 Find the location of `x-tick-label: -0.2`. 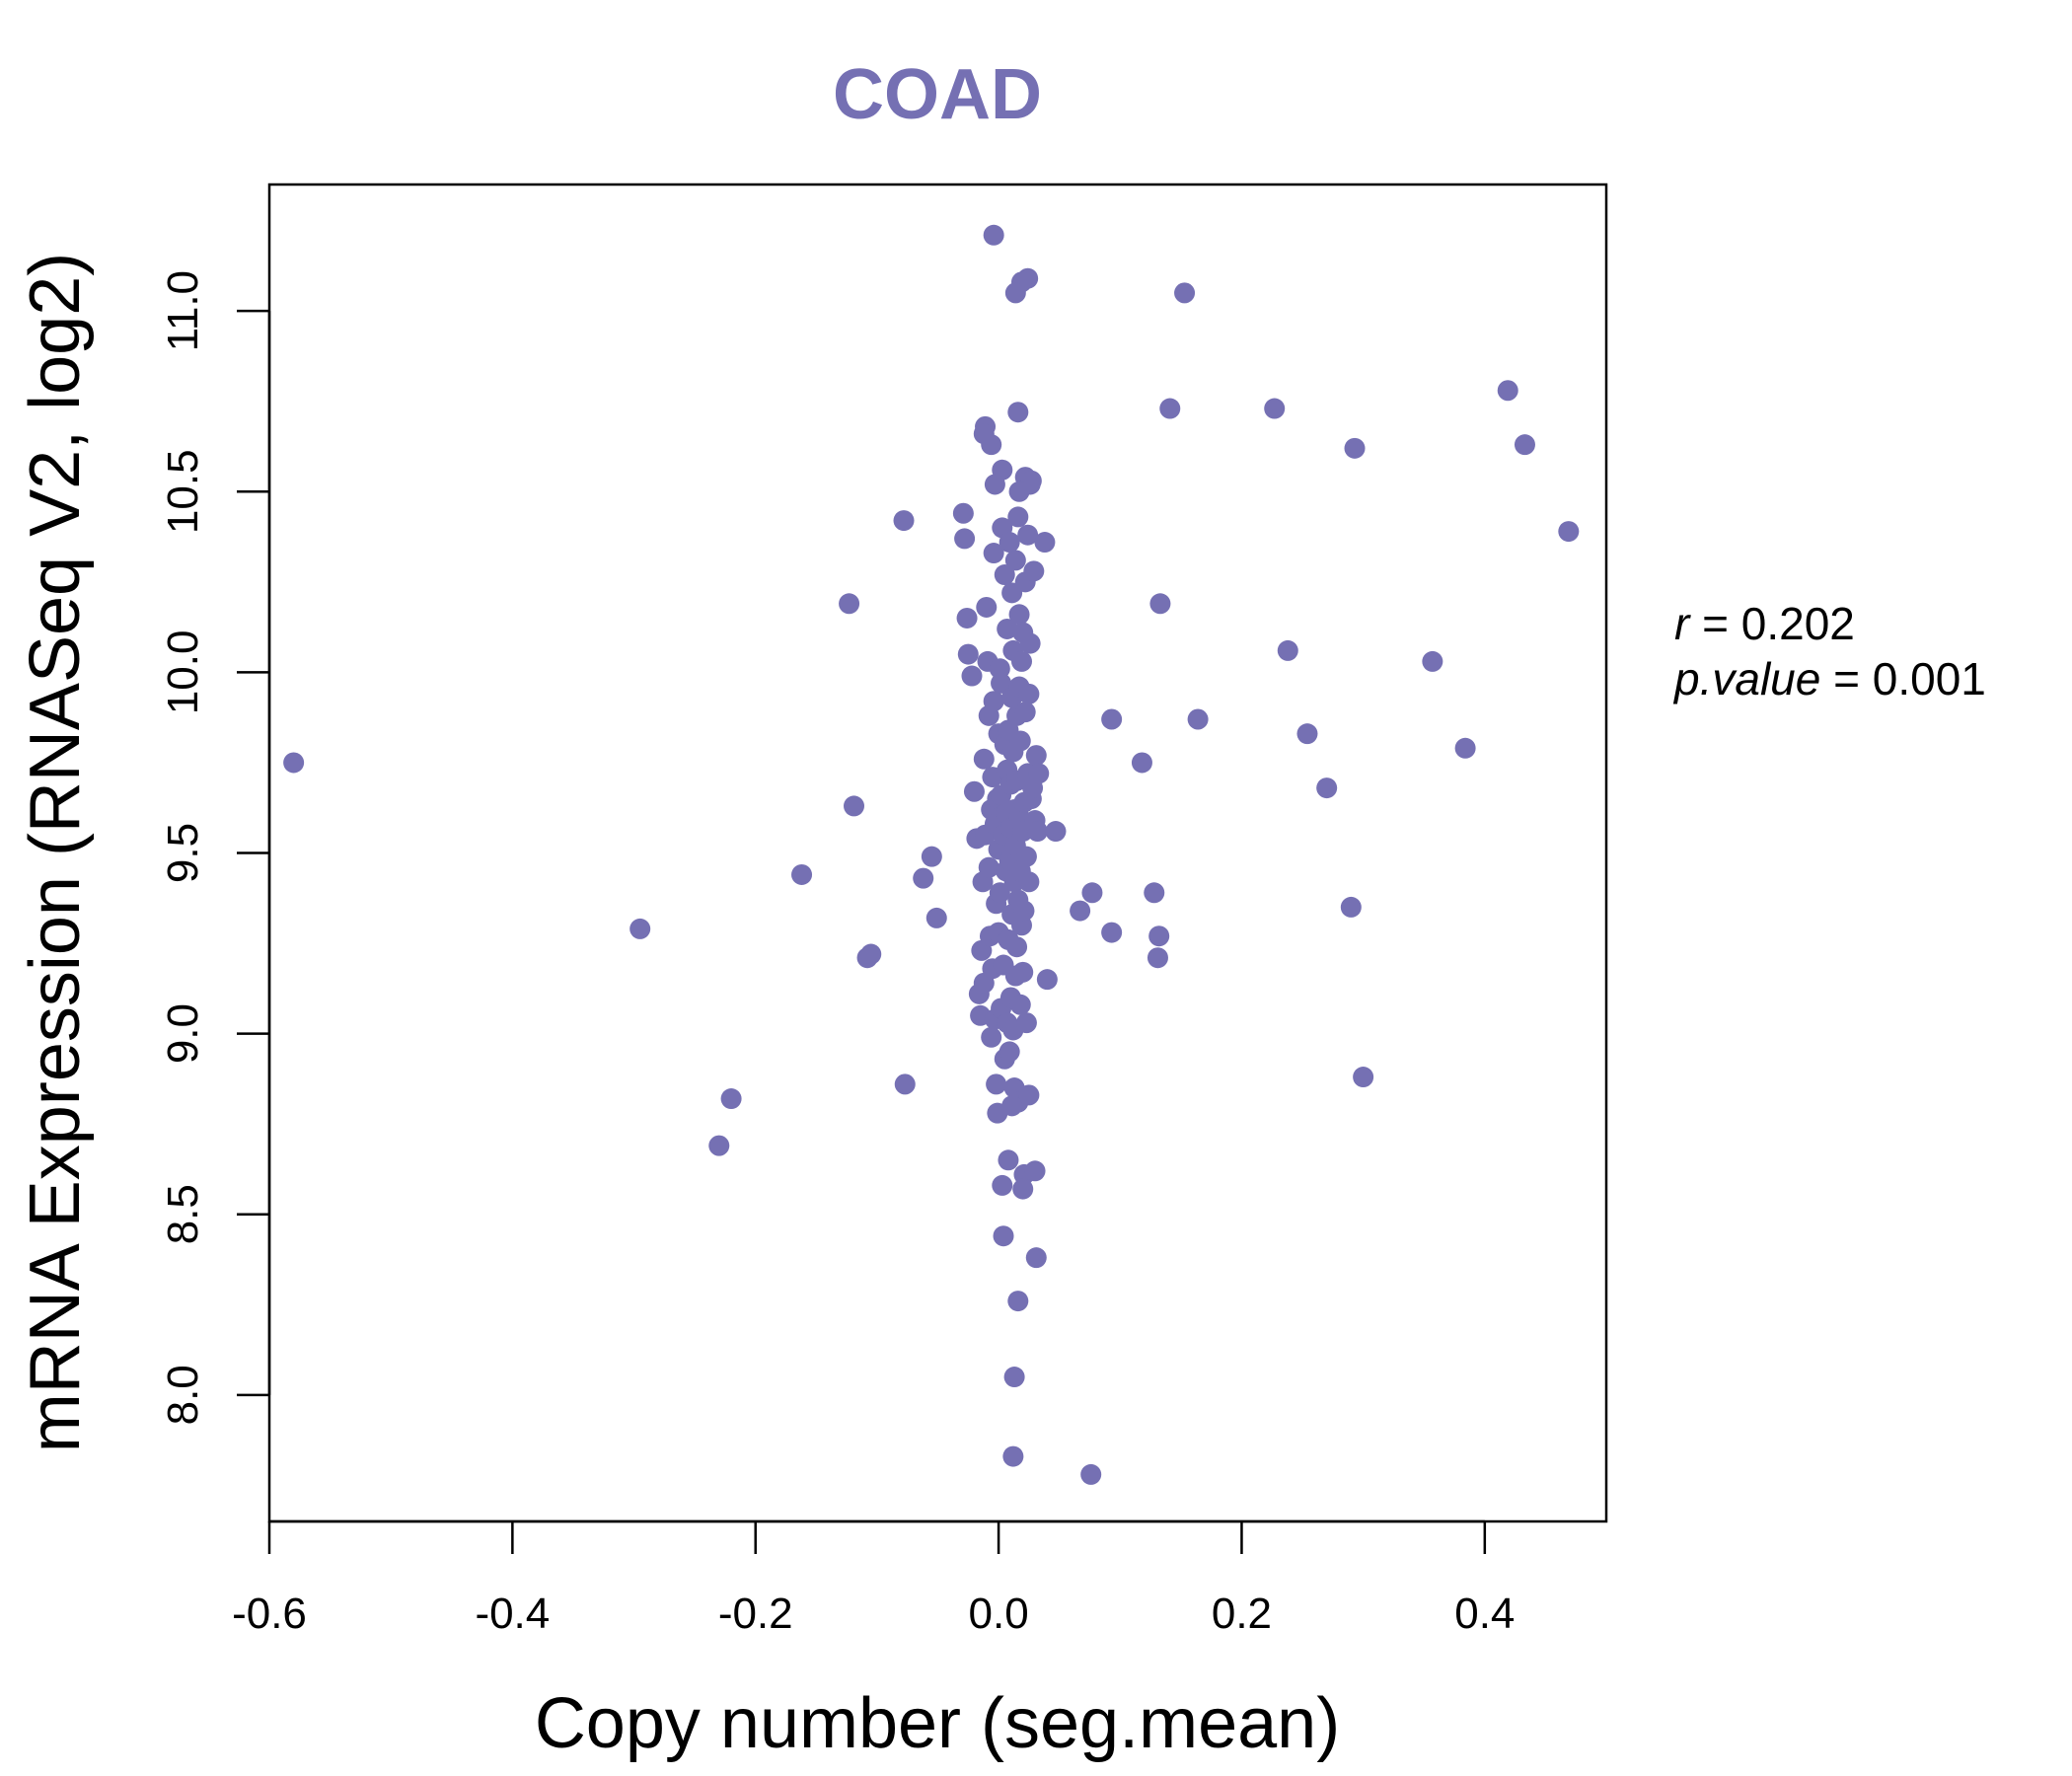

x-tick-label: -0.2 is located at coordinates (755, 1614).